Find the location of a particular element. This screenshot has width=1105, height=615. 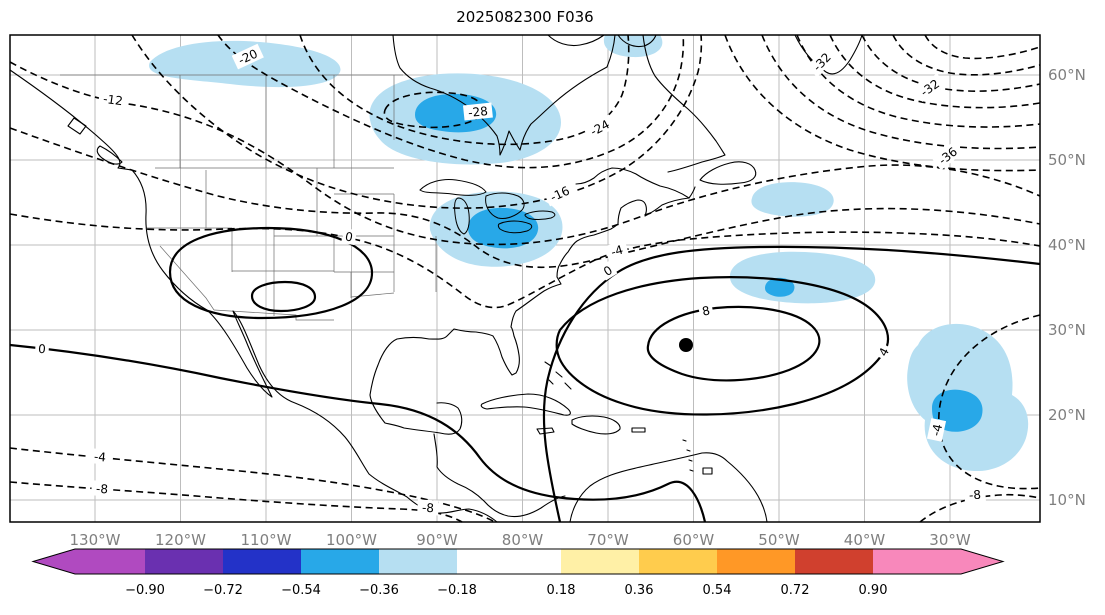

colorbar-tick-label: −0.90 is located at coordinates (145, 590).